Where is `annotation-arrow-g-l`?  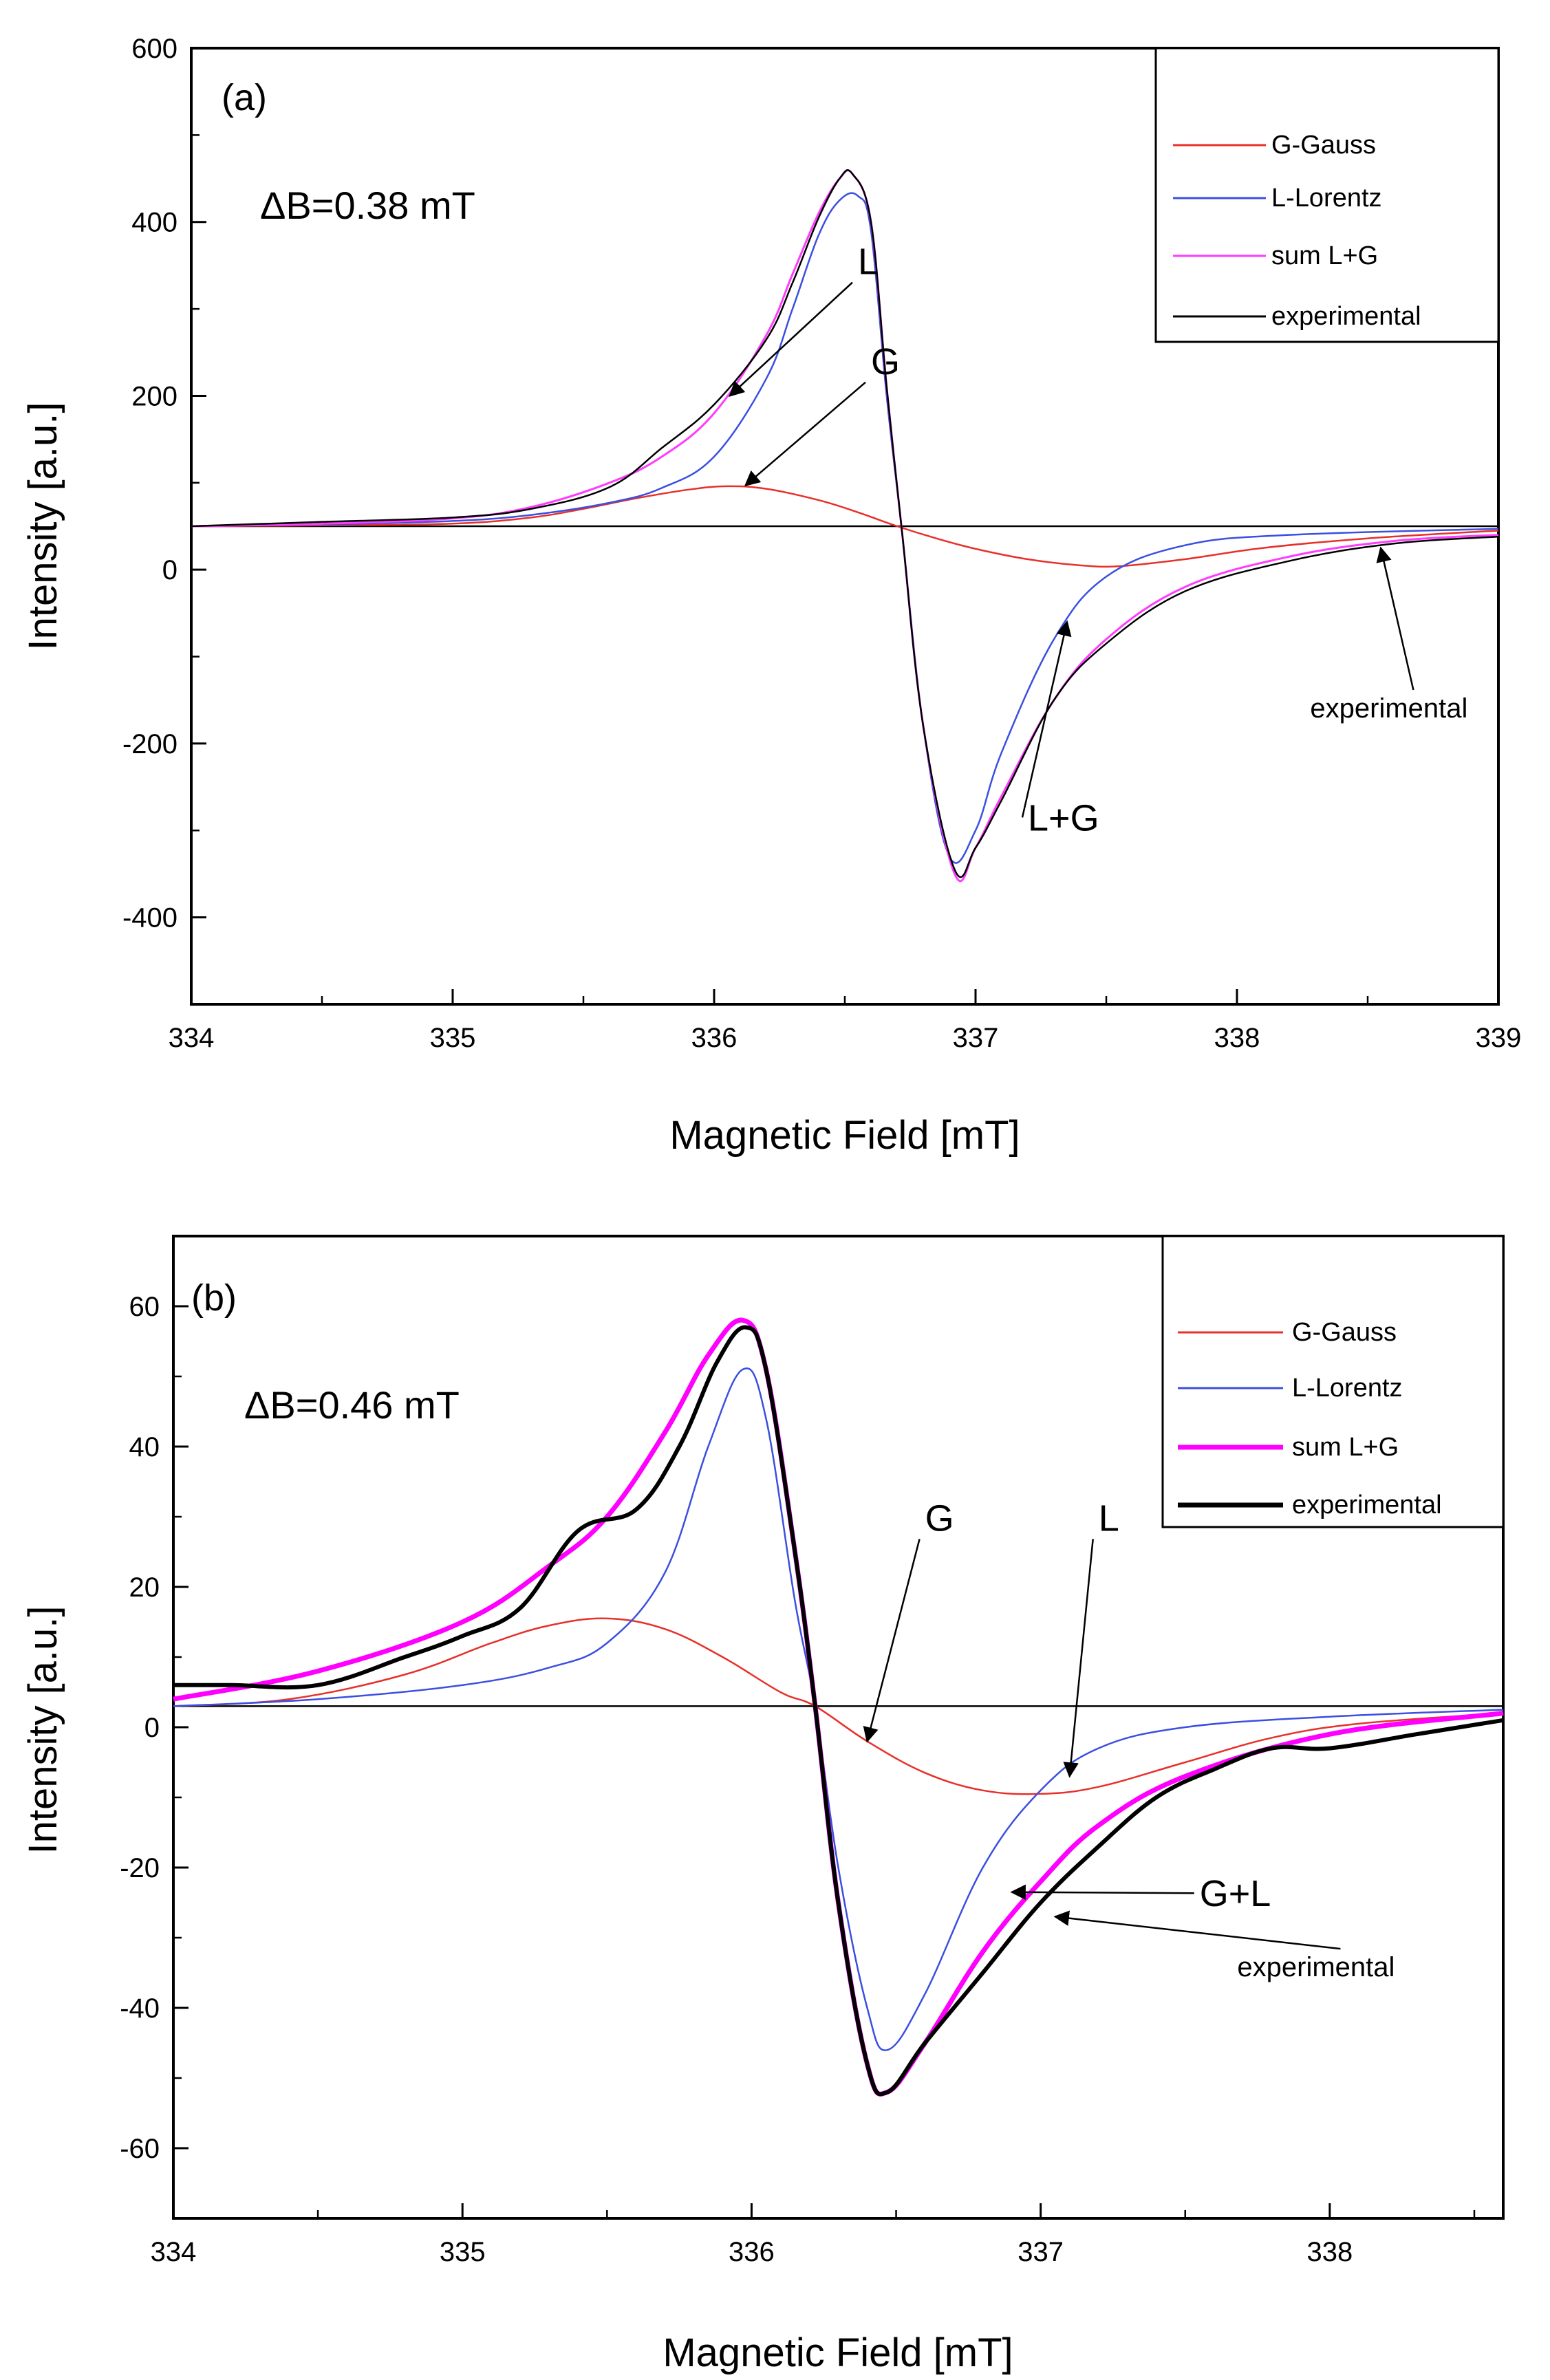
annotation-arrow-g-l is located at coordinates (1102, 1892).